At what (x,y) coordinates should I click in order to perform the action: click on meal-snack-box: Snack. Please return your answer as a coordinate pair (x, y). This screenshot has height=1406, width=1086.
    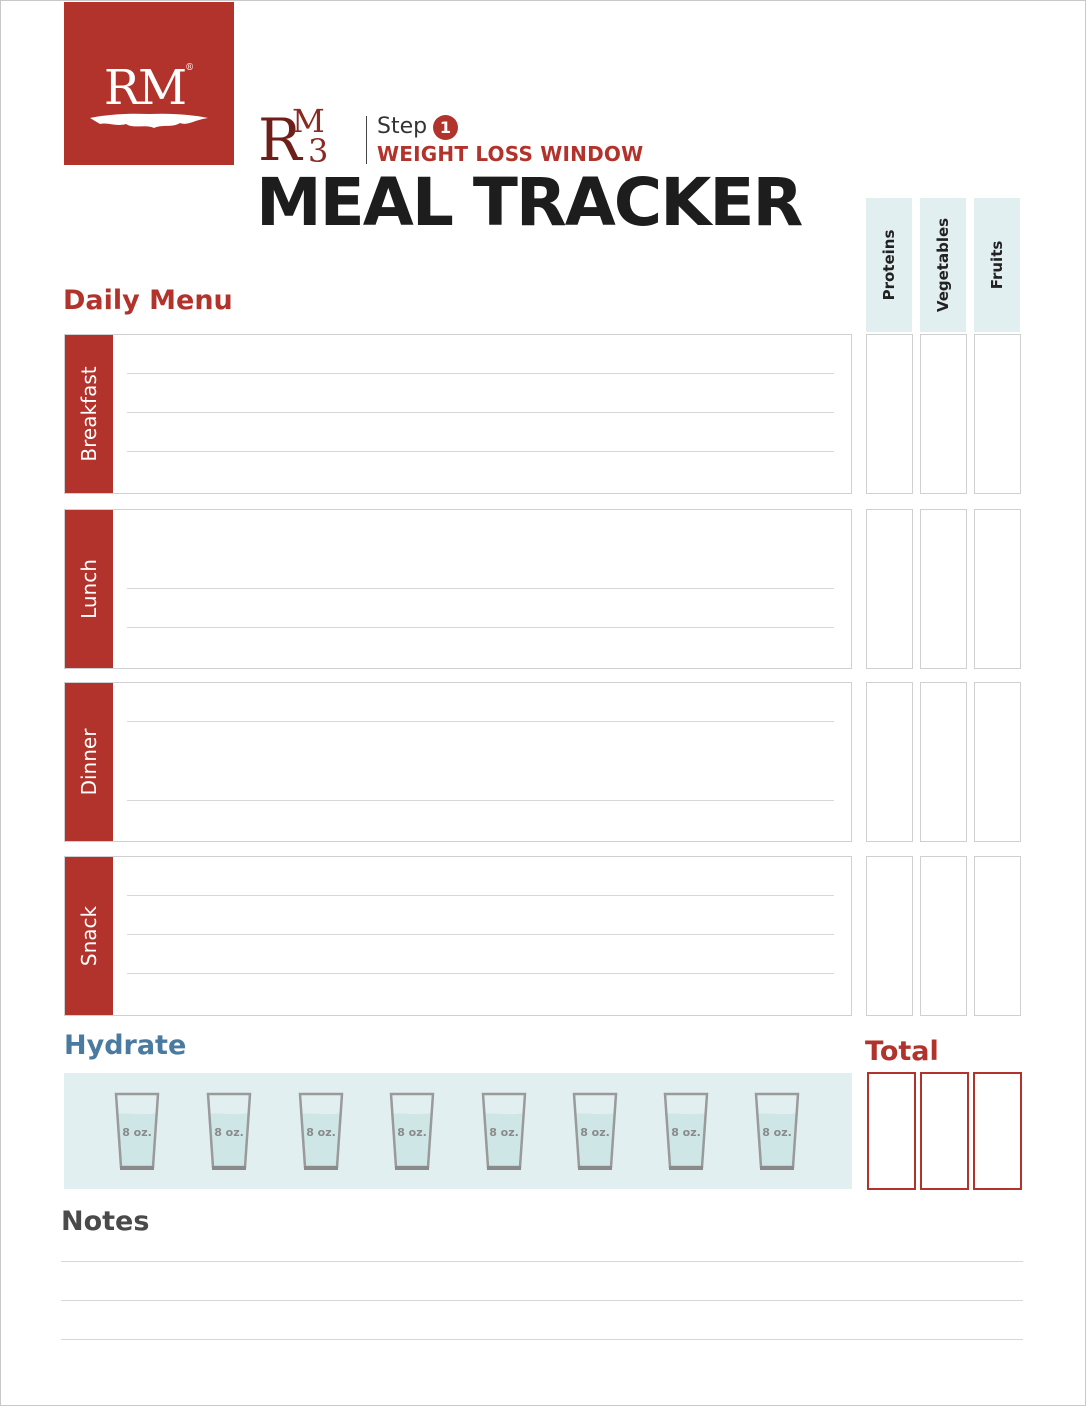
    Looking at the image, I should click on (458, 936).